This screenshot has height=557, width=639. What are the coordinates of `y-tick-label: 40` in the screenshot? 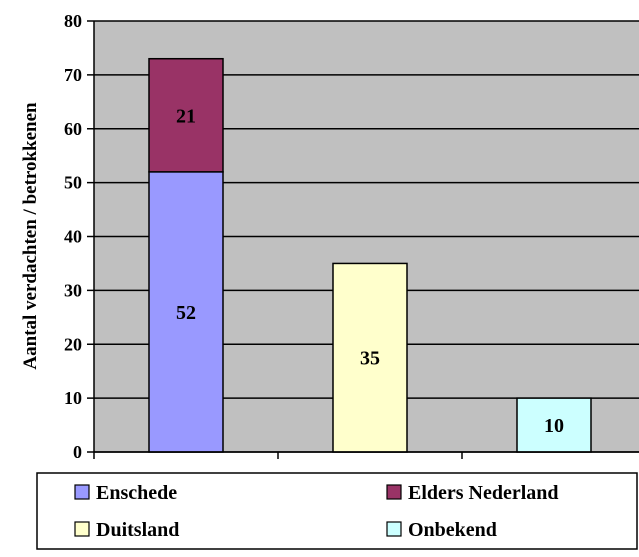 It's located at (73, 237).